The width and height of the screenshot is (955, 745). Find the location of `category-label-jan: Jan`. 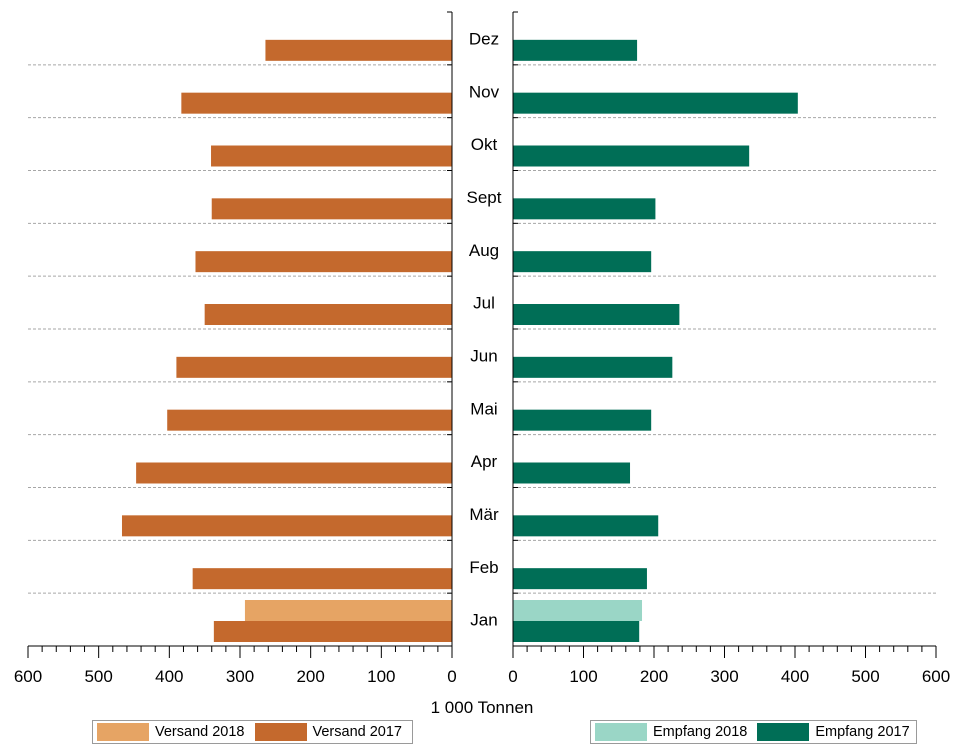

category-label-jan: Jan is located at coordinates (483, 620).